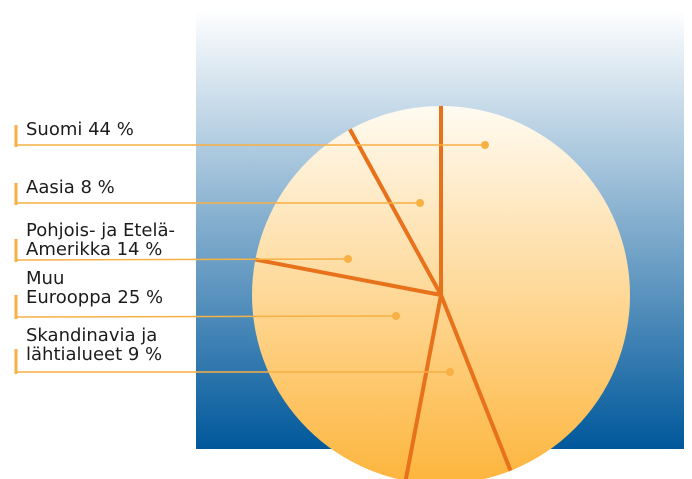 This screenshot has width=692, height=479. Describe the element at coordinates (94, 249) in the screenshot. I see `slice-label: Amerikka 14 %` at that location.